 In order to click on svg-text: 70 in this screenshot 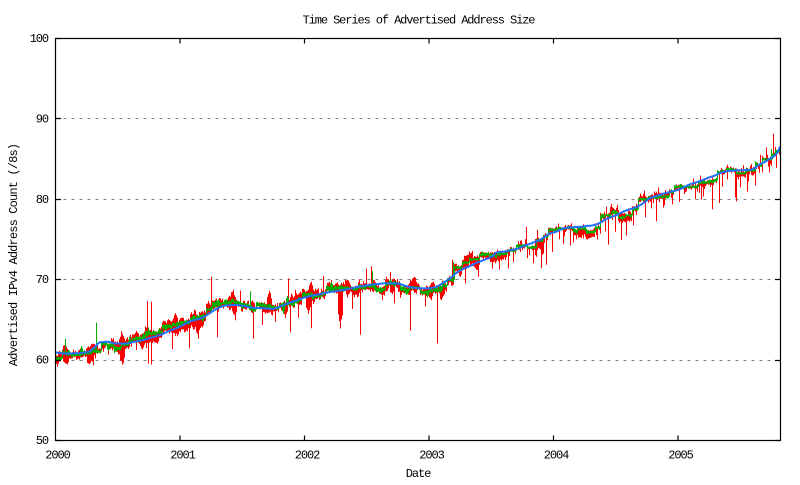, I will do `click(42, 280)`.